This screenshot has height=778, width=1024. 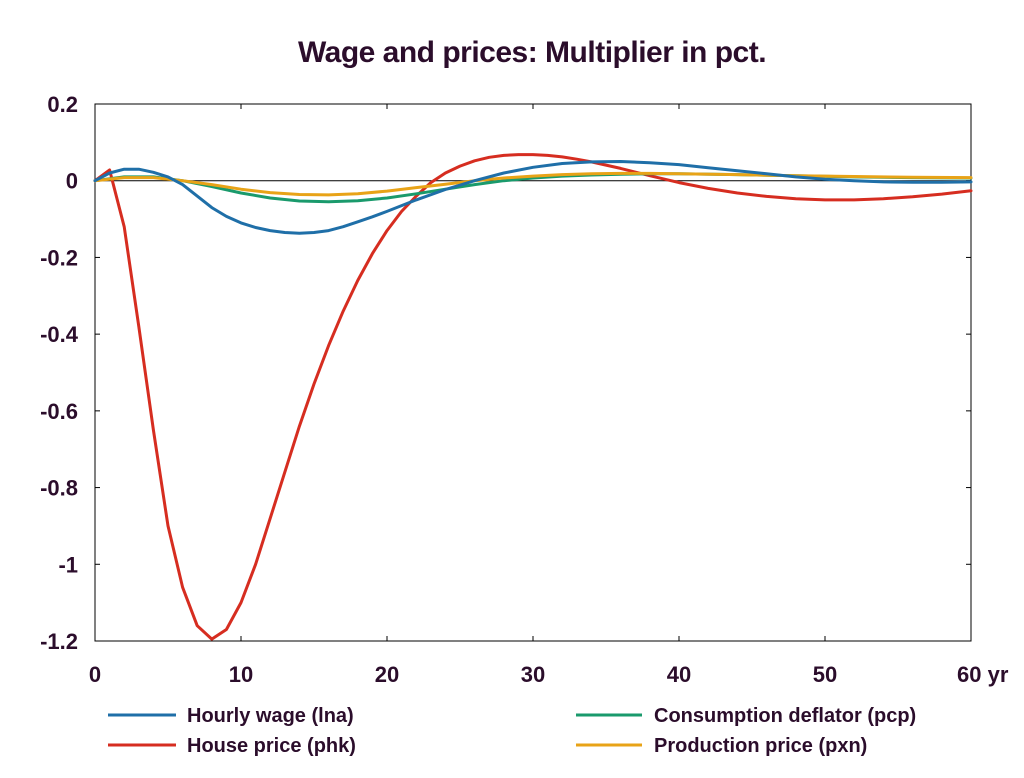 What do you see at coordinates (95, 674) in the screenshot?
I see `x-tick-label: 0` at bounding box center [95, 674].